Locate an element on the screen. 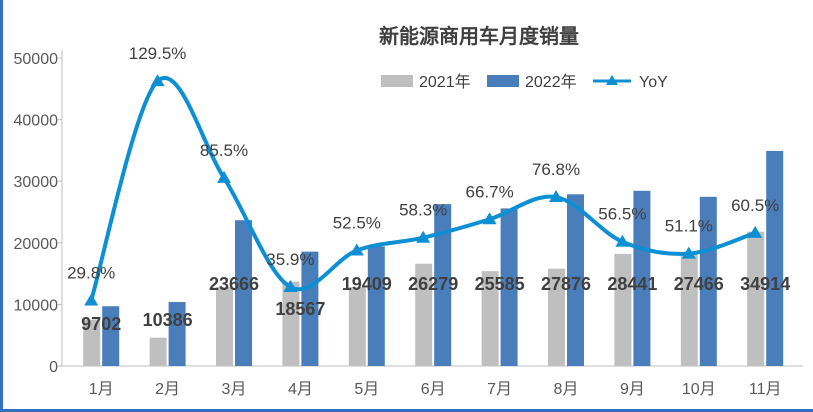  value-label-2022: 9702 is located at coordinates (101, 324).